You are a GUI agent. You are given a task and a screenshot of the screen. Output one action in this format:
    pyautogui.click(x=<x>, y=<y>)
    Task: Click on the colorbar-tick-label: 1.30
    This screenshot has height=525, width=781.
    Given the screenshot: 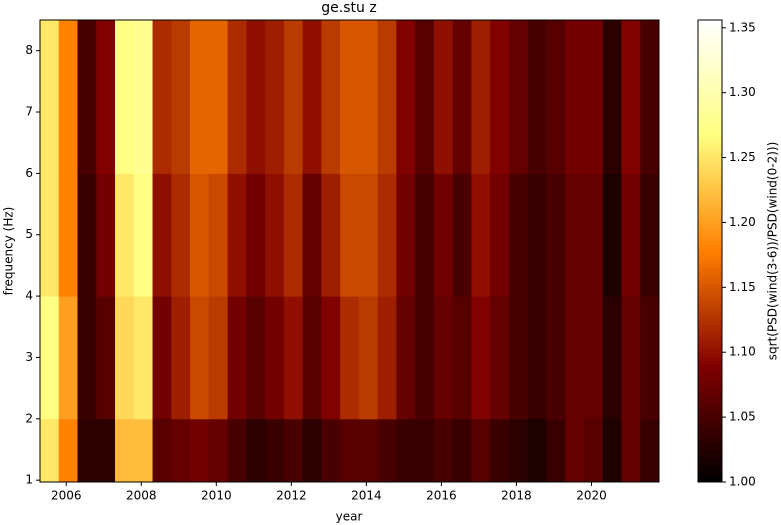 What is the action you would take?
    pyautogui.click(x=742, y=92)
    